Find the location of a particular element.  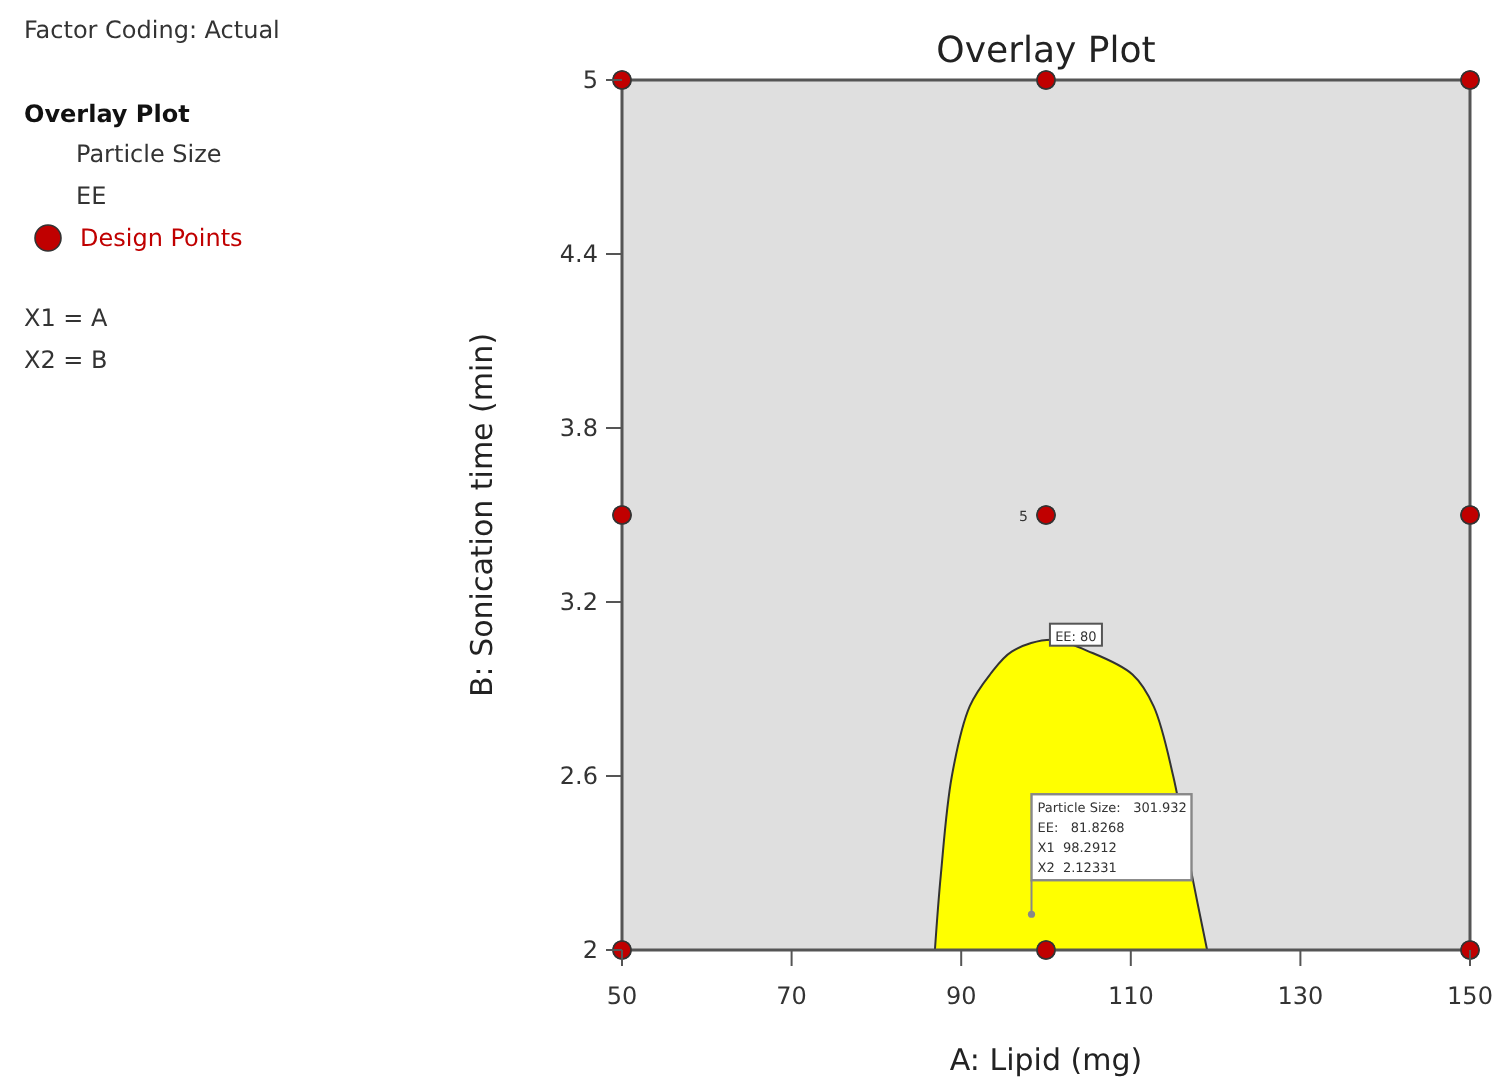

text: Factor Coding: Actual is located at coordinates (152, 30).